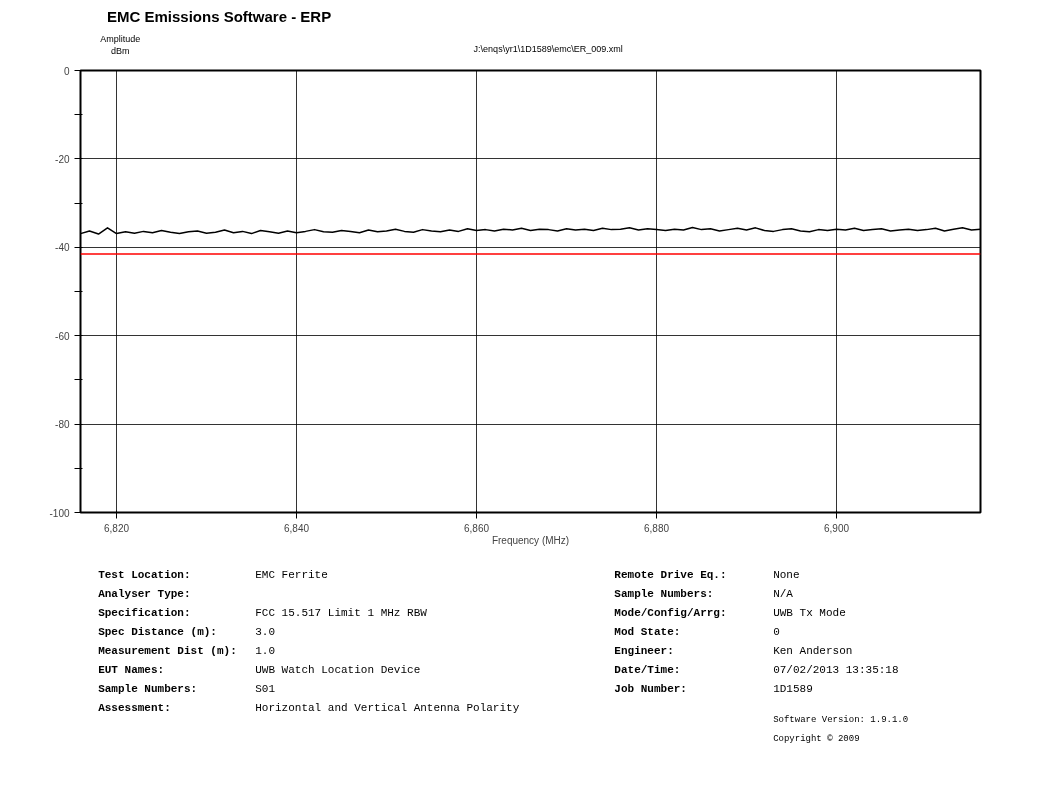  What do you see at coordinates (265, 651) in the screenshot?
I see `text: 1.0` at bounding box center [265, 651].